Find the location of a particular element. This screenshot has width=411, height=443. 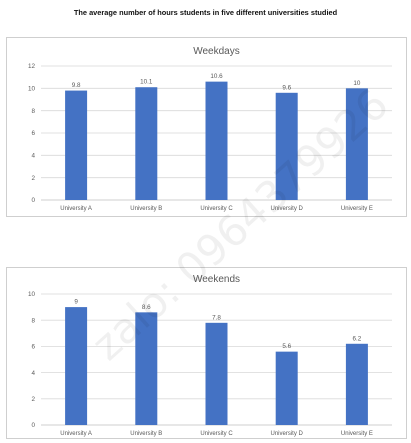

weekends-data-label-4: 5.6 is located at coordinates (286, 346).